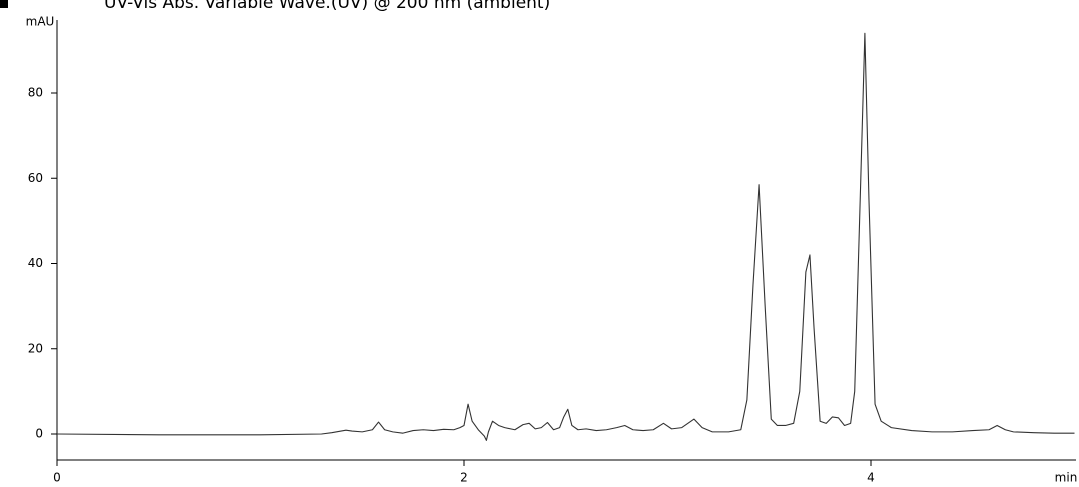  Describe the element at coordinates (35, 93) in the screenshot. I see `y-tick-label: 80` at that location.